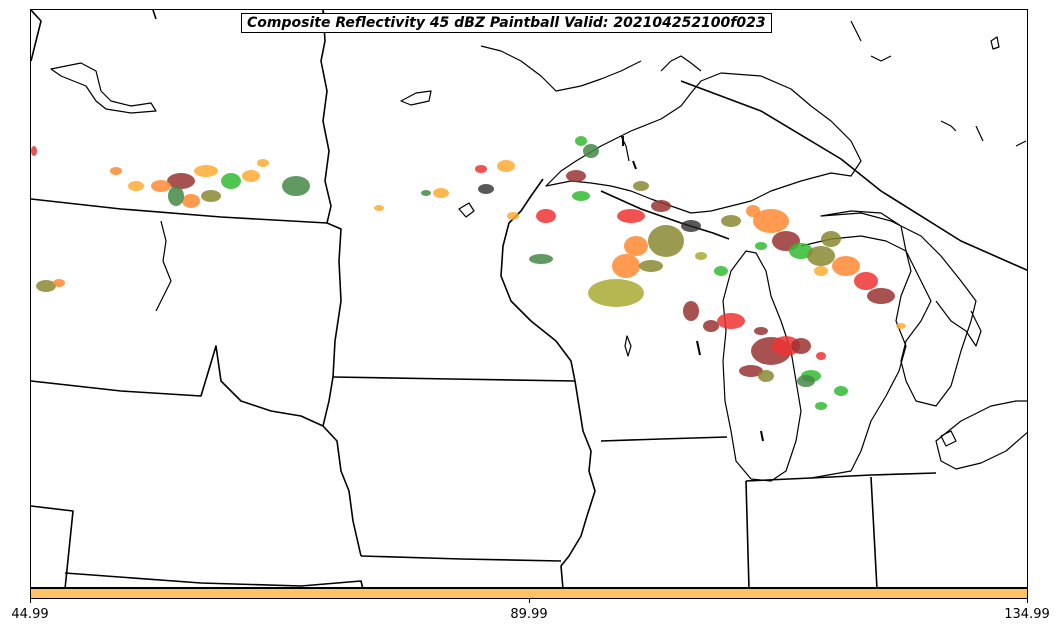 The image size is (1062, 633). What do you see at coordinates (538, 280) in the screenshot?
I see `boundary-mn-wi` at bounding box center [538, 280].